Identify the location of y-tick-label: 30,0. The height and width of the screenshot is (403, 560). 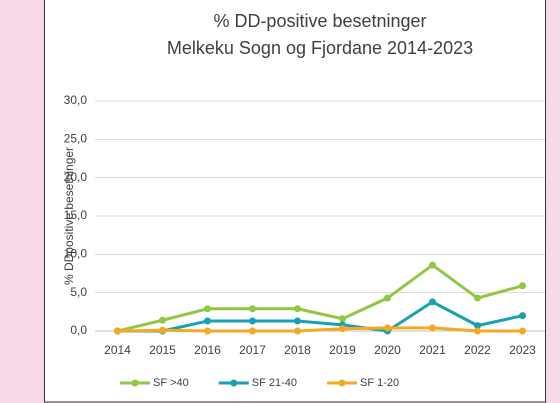
(76, 100).